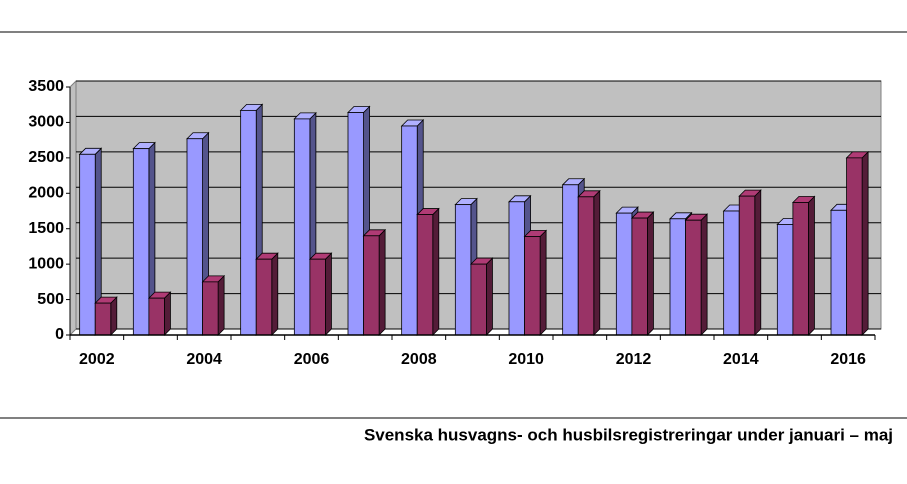 The width and height of the screenshot is (907, 484). I want to click on y-tick-label: 1000, so click(46, 263).